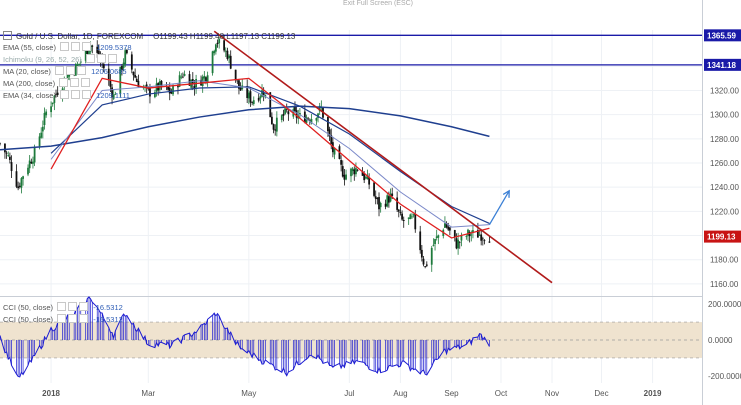  Describe the element at coordinates (724, 139) in the screenshot. I see `price-tick-label: 1280.00` at that location.